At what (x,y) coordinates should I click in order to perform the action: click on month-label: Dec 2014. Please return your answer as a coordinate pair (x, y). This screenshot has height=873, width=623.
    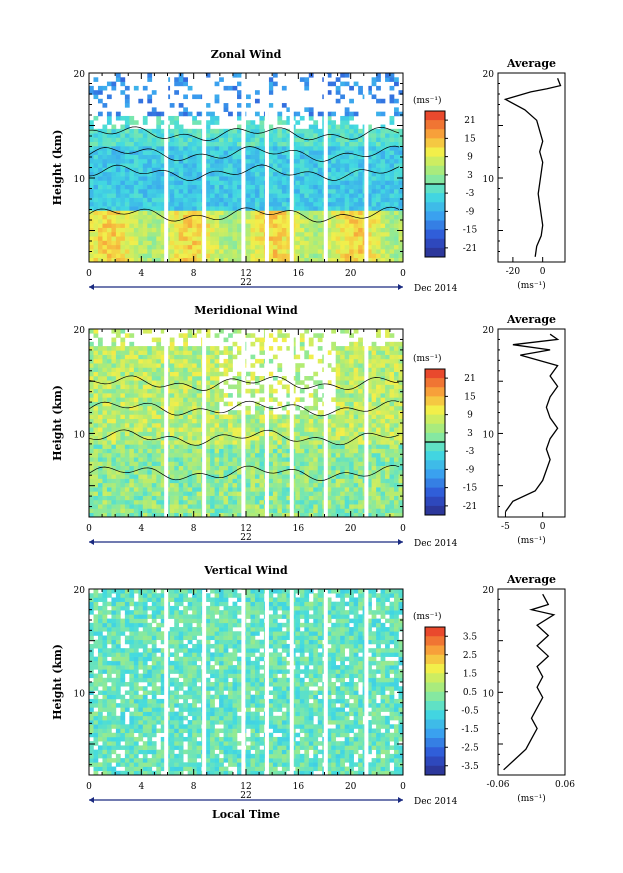
    Looking at the image, I should click on (436, 544).